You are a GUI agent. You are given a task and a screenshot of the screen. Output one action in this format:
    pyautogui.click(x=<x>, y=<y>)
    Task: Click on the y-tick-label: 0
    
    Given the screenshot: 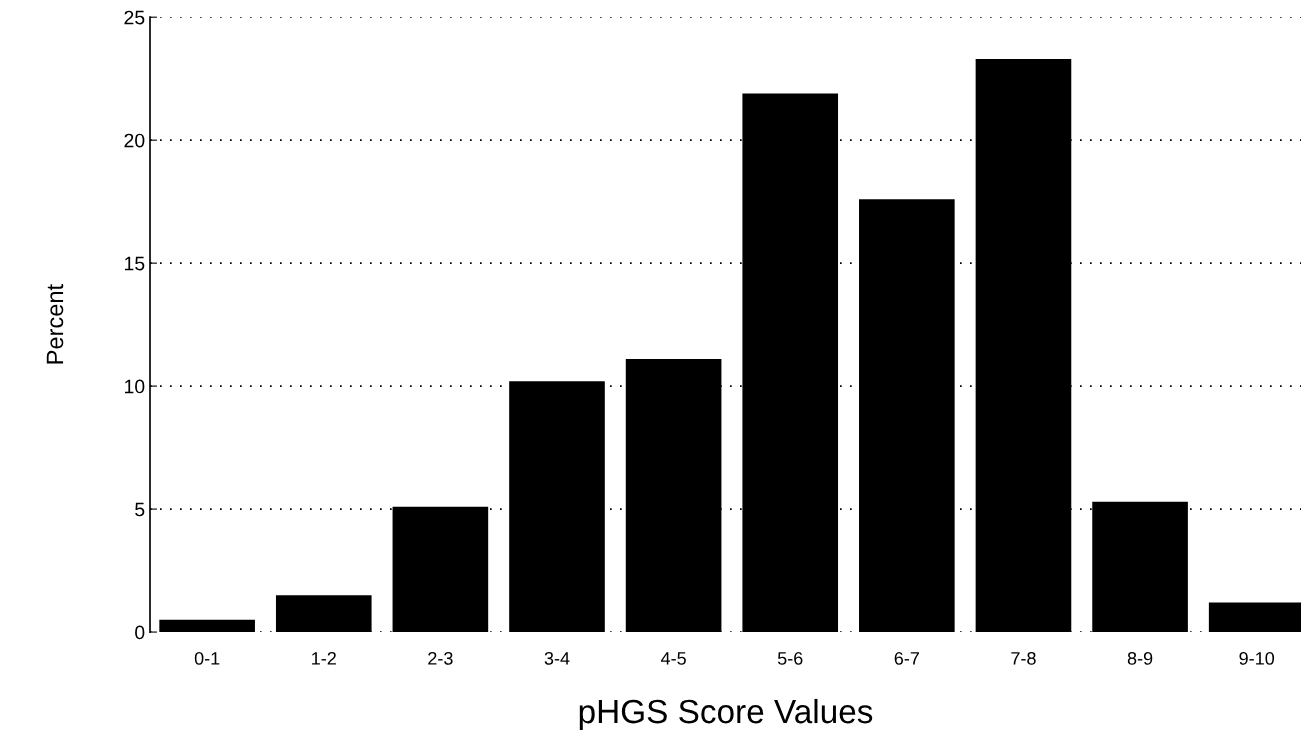 What is the action you would take?
    pyautogui.click(x=140, y=632)
    